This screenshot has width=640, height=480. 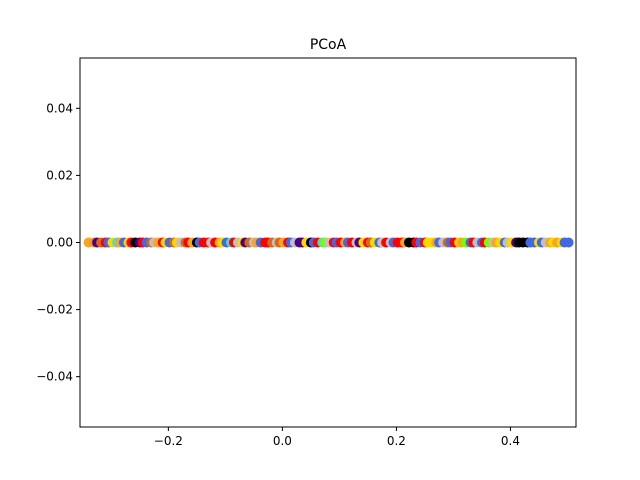 I want to click on y-tick-label: 0.02, so click(x=59, y=175).